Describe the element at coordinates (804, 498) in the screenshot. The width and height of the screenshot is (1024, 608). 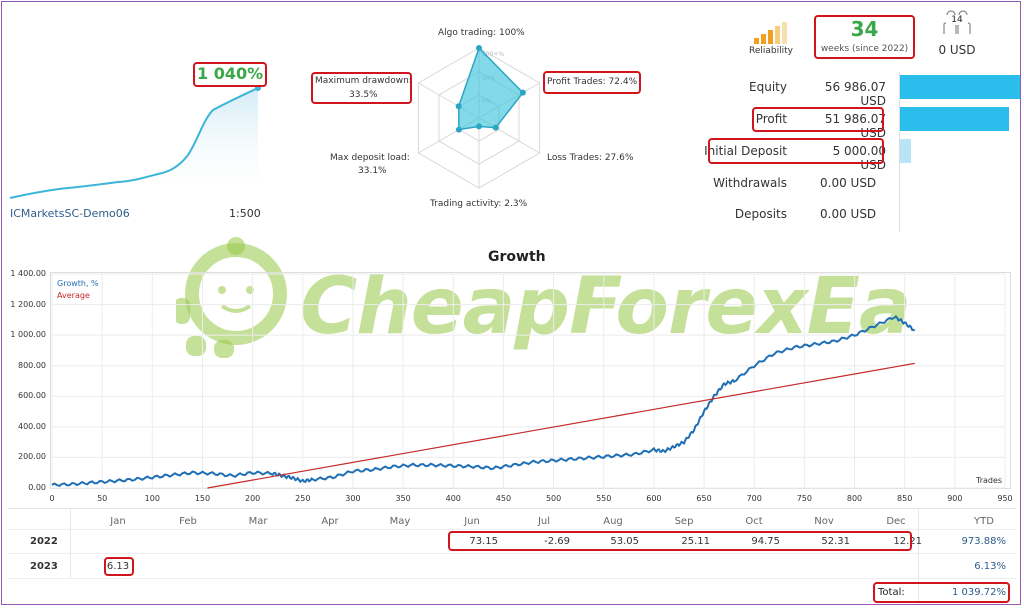
I see `x-tick-label-15: 750` at that location.